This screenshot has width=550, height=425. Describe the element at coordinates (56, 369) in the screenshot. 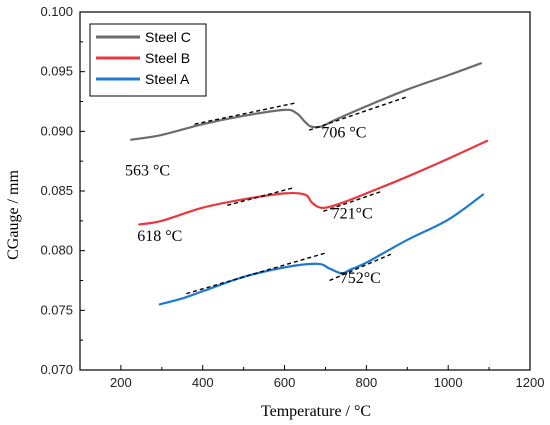

I see `y-tick-label: 0.070` at that location.